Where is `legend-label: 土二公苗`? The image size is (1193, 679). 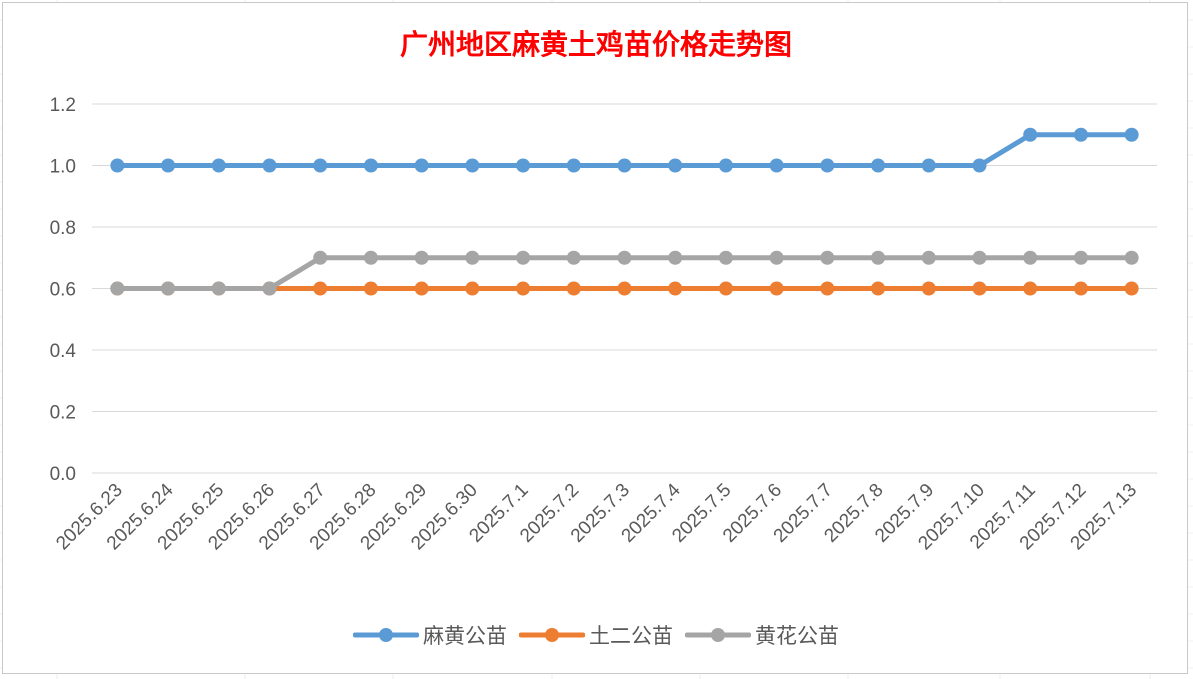
legend-label: 土二公苗 is located at coordinates (631, 636).